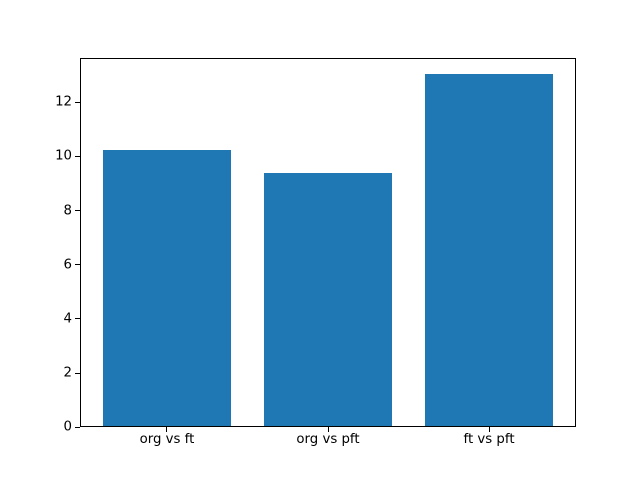  Describe the element at coordinates (328, 300) in the screenshot. I see `bar-org-vs-pft` at that location.